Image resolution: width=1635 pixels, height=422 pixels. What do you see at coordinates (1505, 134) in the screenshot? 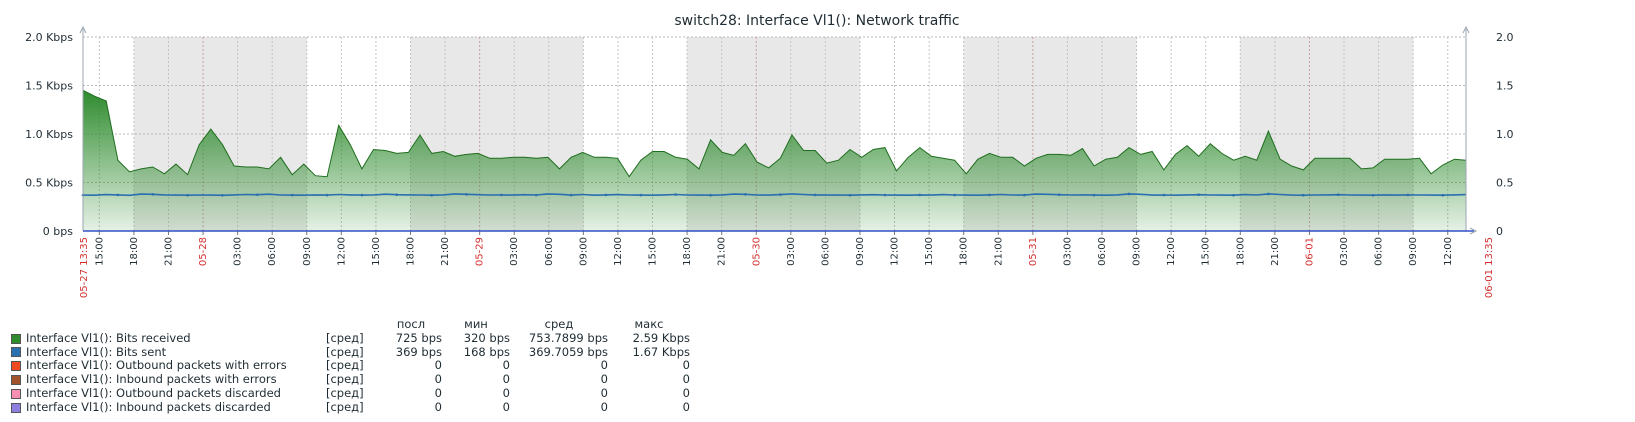
I see `y-right-tick-label: 1.0` at bounding box center [1505, 134].